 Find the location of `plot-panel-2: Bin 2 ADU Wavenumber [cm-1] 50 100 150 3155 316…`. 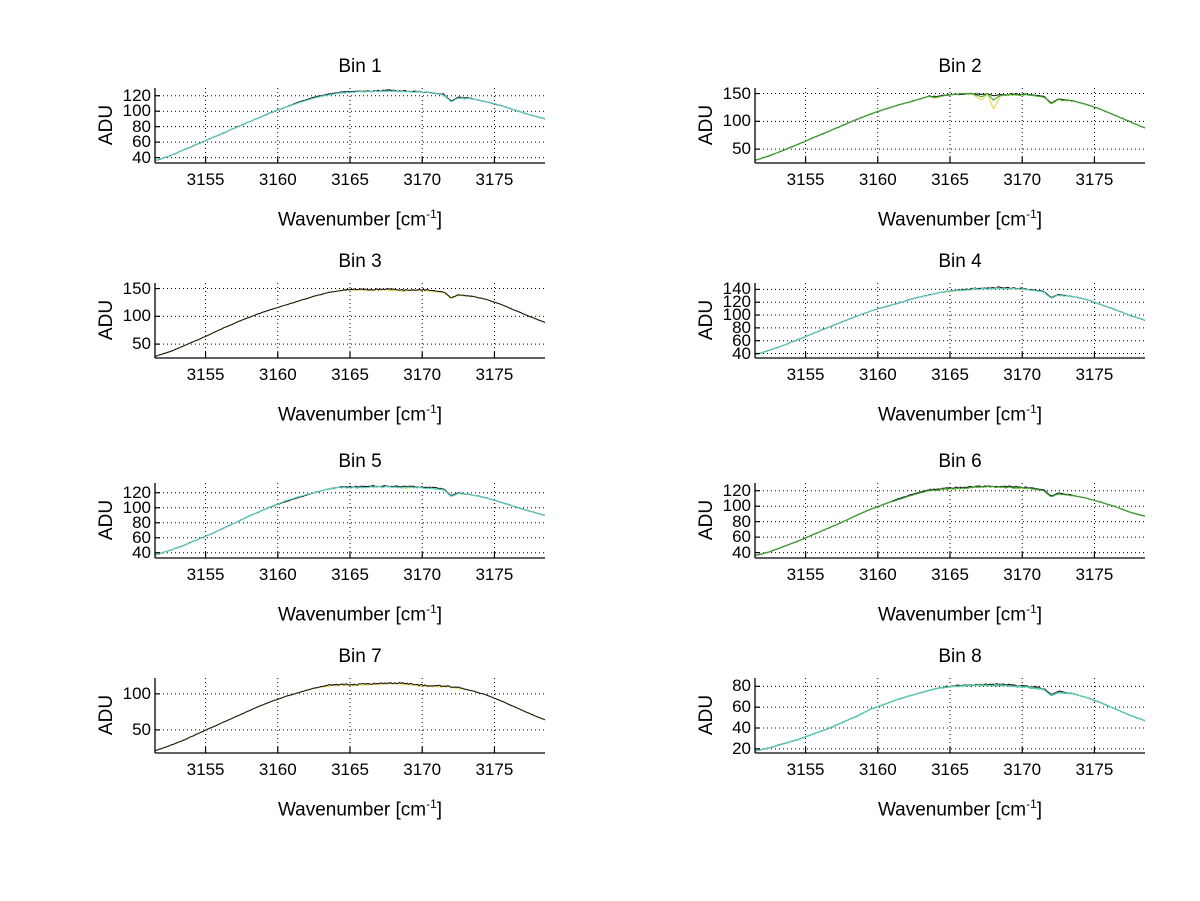

plot-panel-2: Bin 2 ADU Wavenumber [cm-1] 50 100 150 3155 316… is located at coordinates (930, 153).